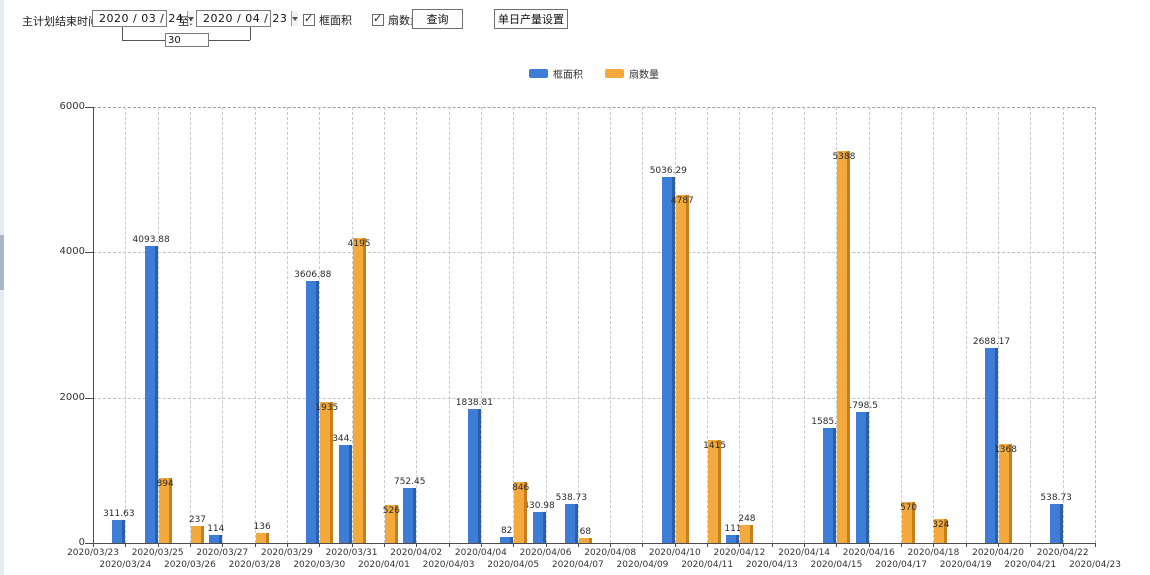 The width and height of the screenshot is (1150, 575). I want to click on x-tick-label: 2020/03/29, so click(286, 553).